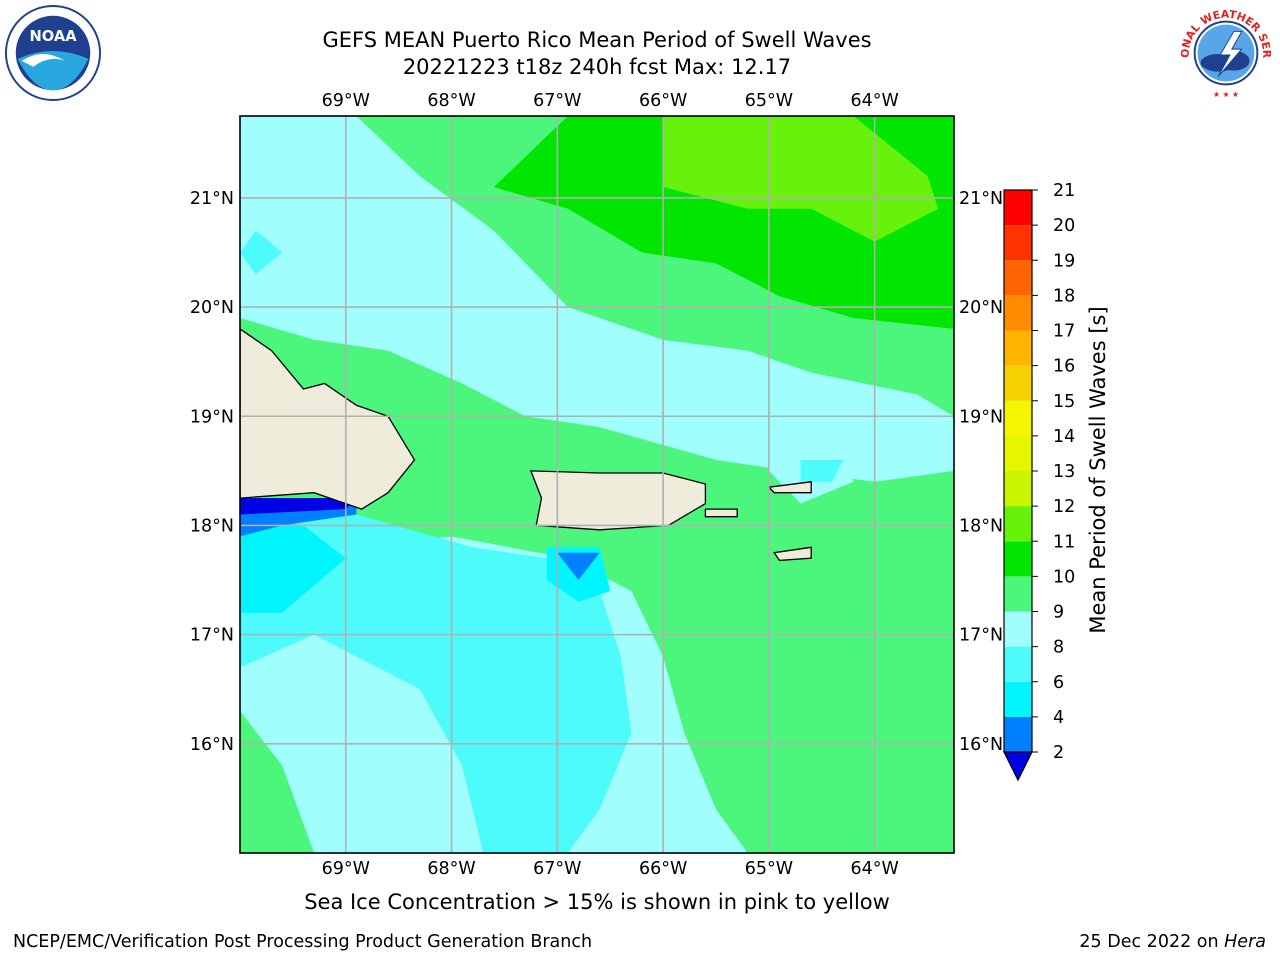 This screenshot has width=1280, height=960. I want to click on lat-label-left: 20°N, so click(212, 308).